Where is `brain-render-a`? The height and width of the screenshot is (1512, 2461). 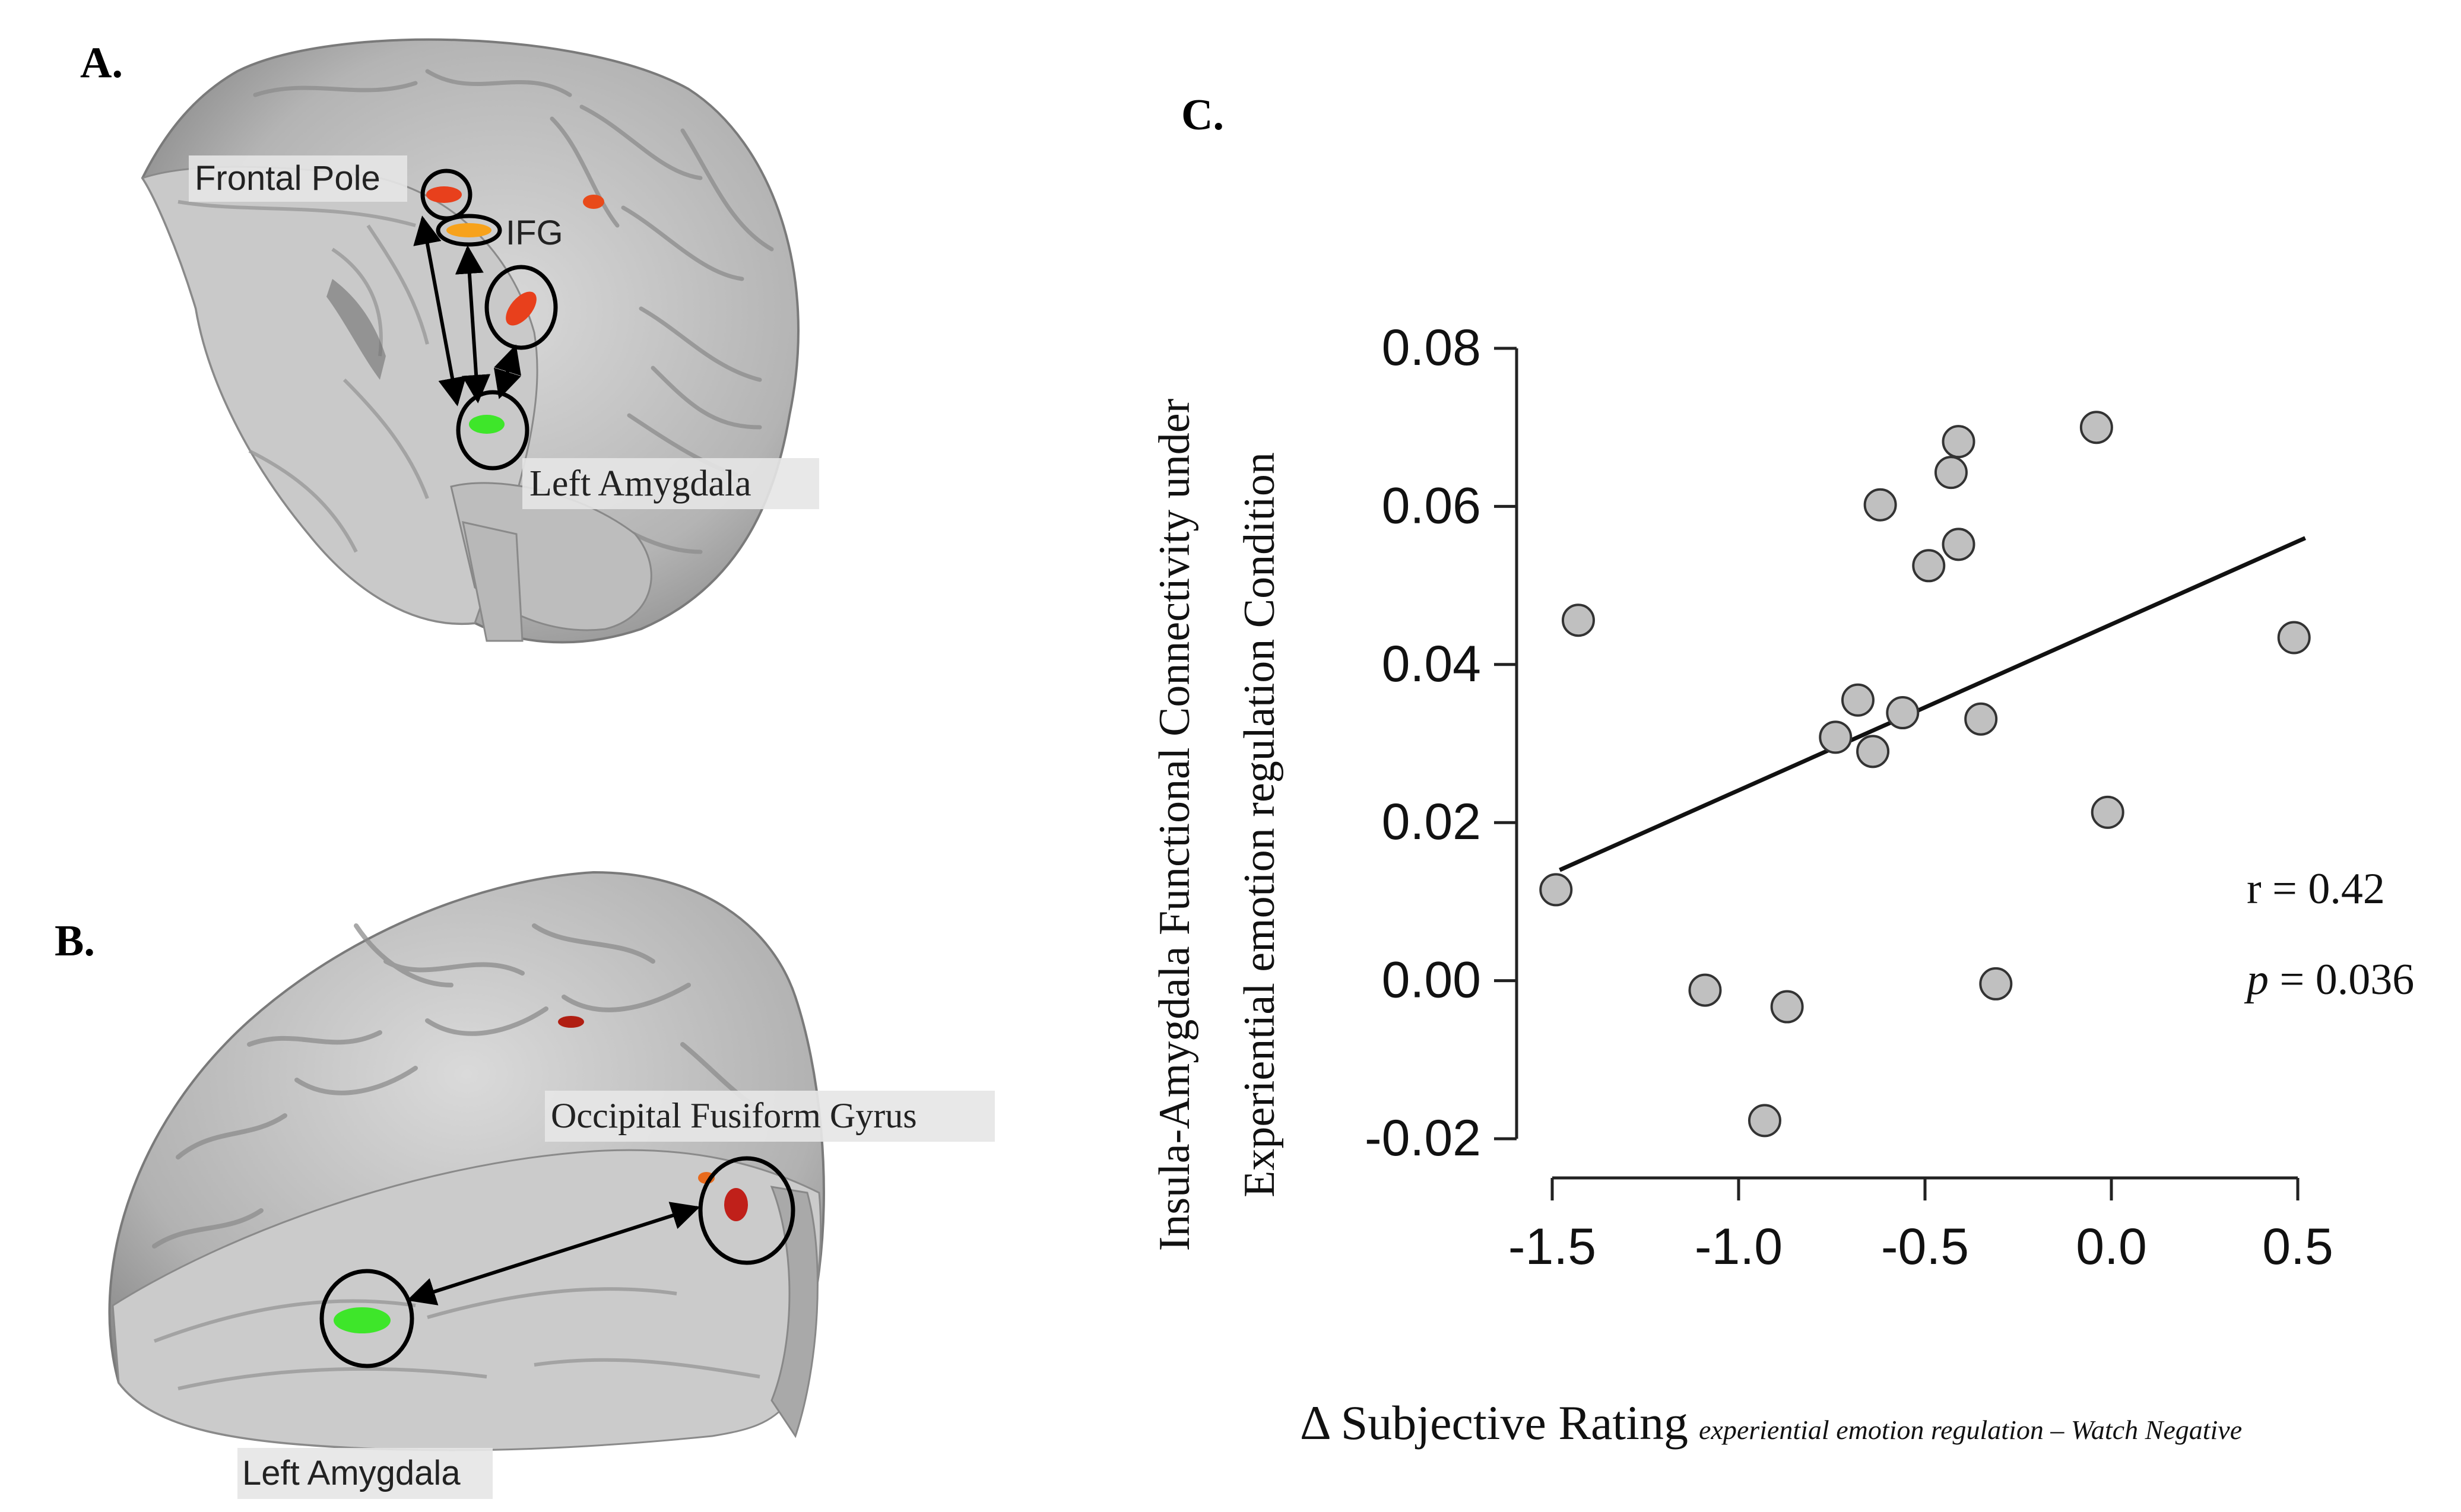
brain-render-a is located at coordinates (470, 341).